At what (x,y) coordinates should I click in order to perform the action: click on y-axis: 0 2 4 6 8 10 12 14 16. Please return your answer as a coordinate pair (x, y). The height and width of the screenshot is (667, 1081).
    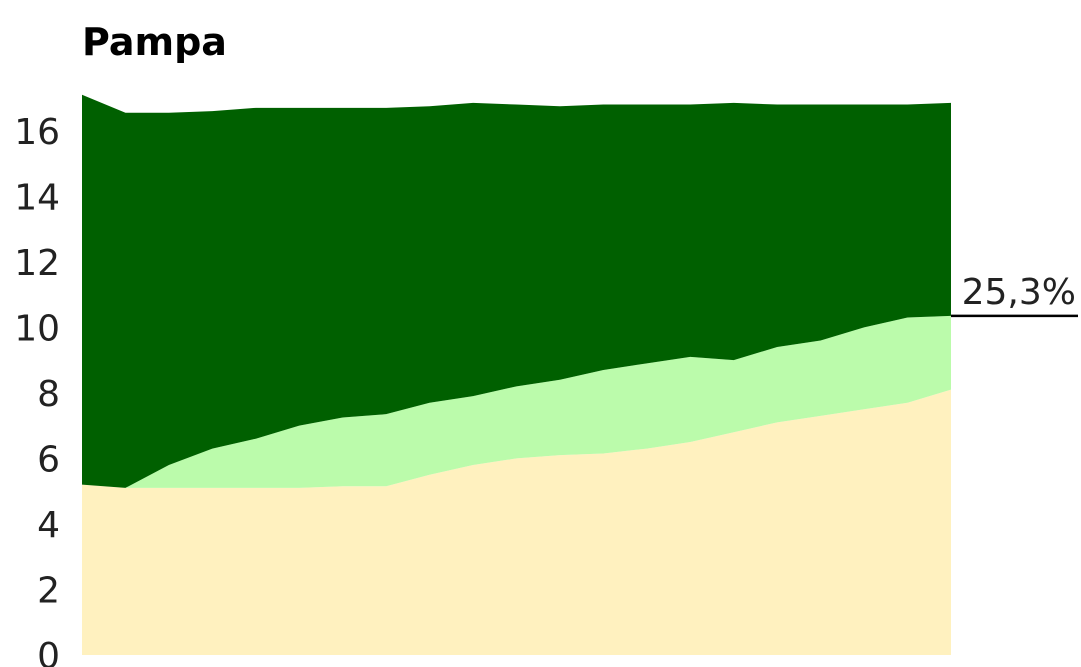
    Looking at the image, I should click on (37, 389).